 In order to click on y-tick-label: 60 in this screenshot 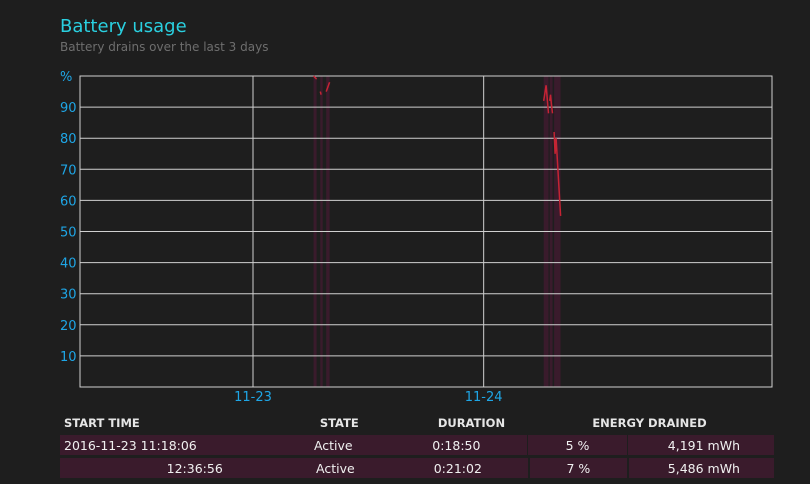, I will do `click(68, 201)`.